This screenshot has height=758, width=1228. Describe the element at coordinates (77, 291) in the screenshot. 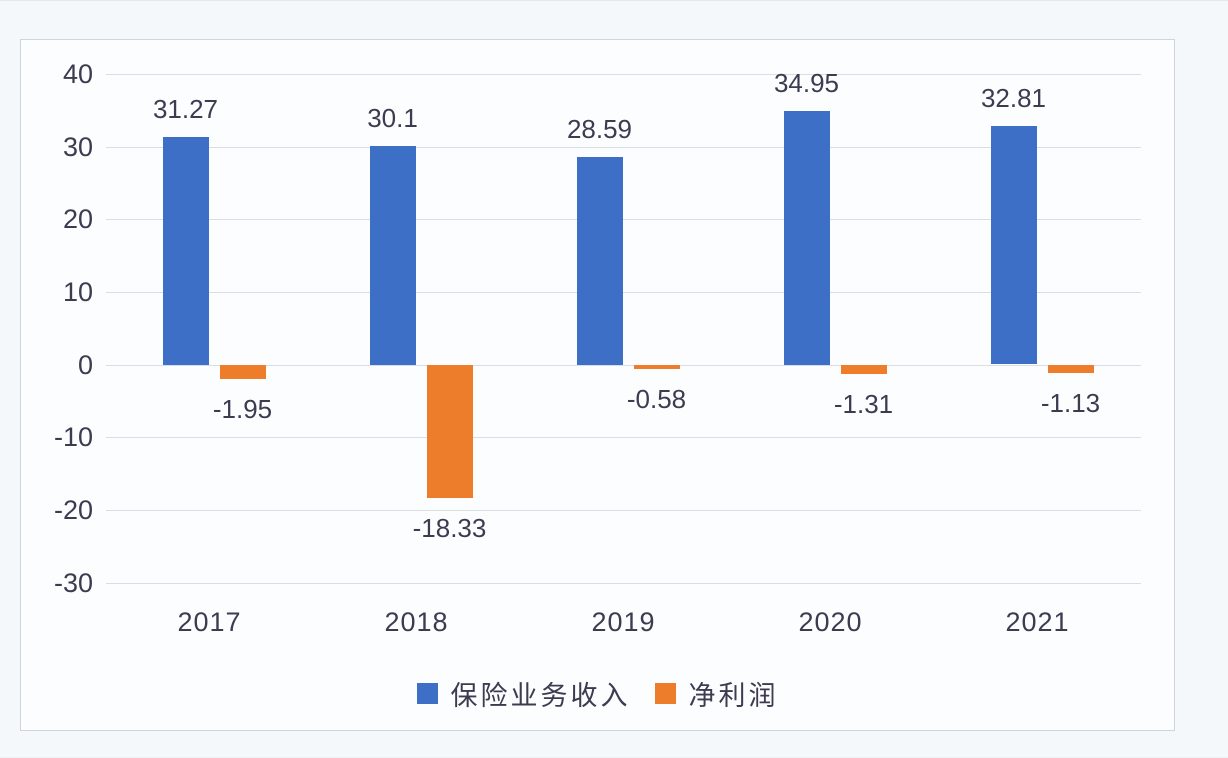

I see `y-tick-label-10: 10` at that location.